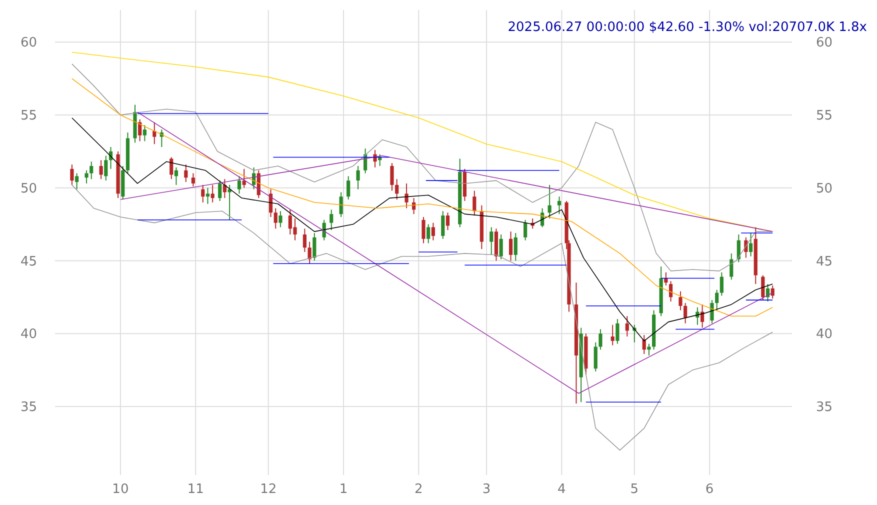  I want to click on y2-tick-label: 55, so click(824, 116).